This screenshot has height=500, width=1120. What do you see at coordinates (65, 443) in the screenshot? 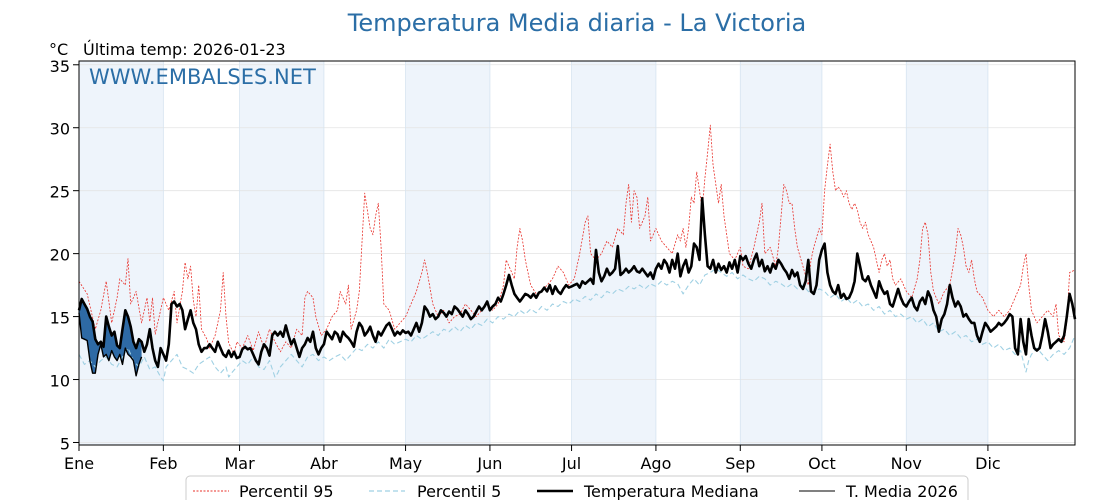
I see `y-tick-label: 5` at bounding box center [65, 443].